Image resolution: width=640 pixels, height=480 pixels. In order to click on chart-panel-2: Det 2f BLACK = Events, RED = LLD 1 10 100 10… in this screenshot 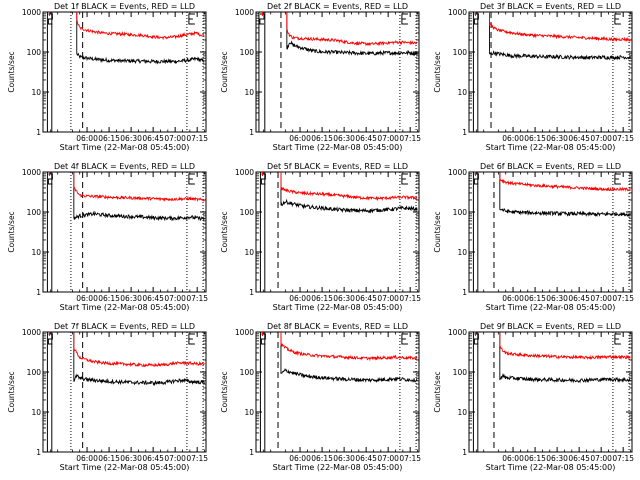, I will do `click(320, 77)`.